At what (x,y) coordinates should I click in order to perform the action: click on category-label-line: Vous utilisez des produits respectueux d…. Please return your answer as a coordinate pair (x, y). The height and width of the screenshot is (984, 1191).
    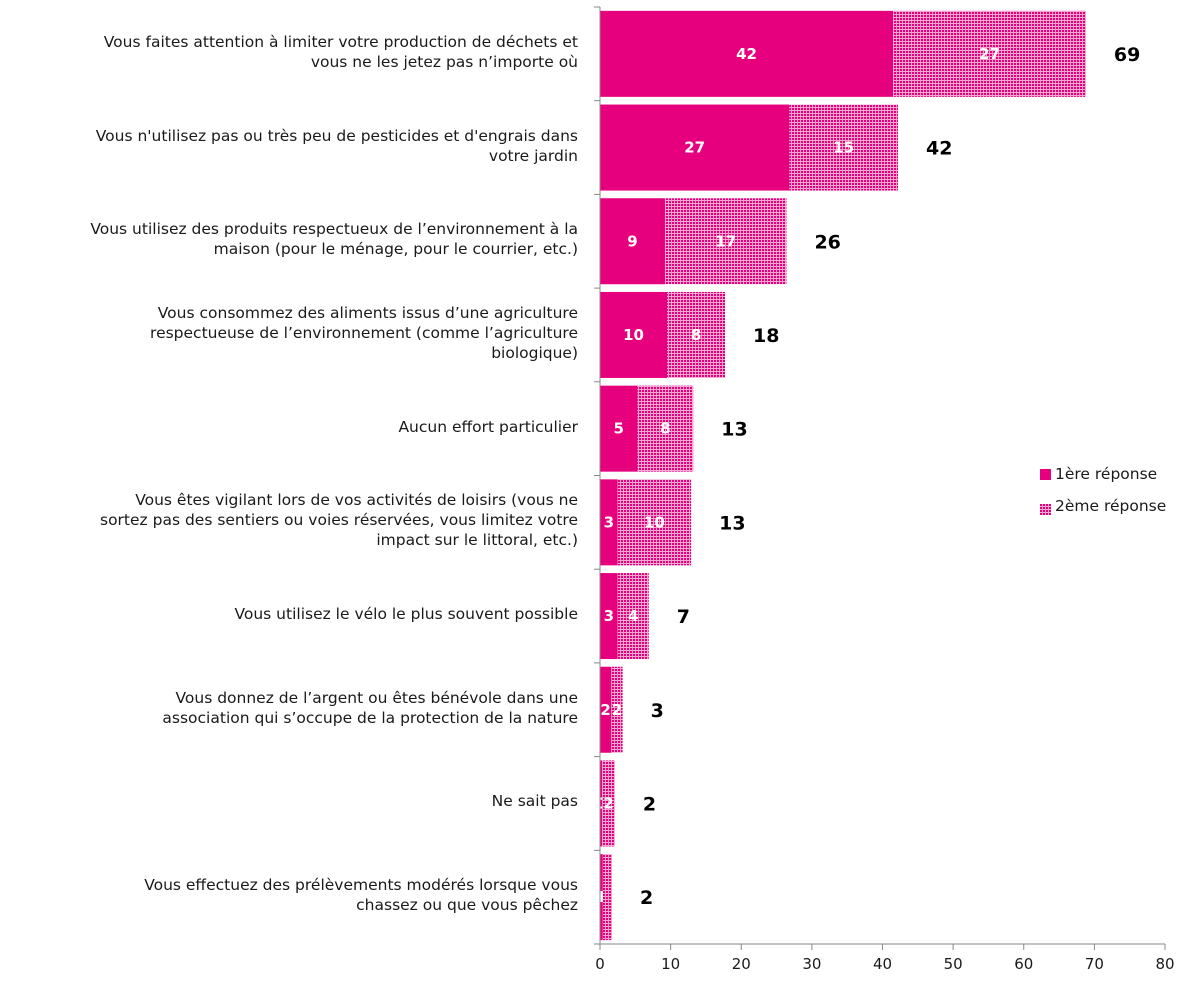
    Looking at the image, I should click on (334, 229).